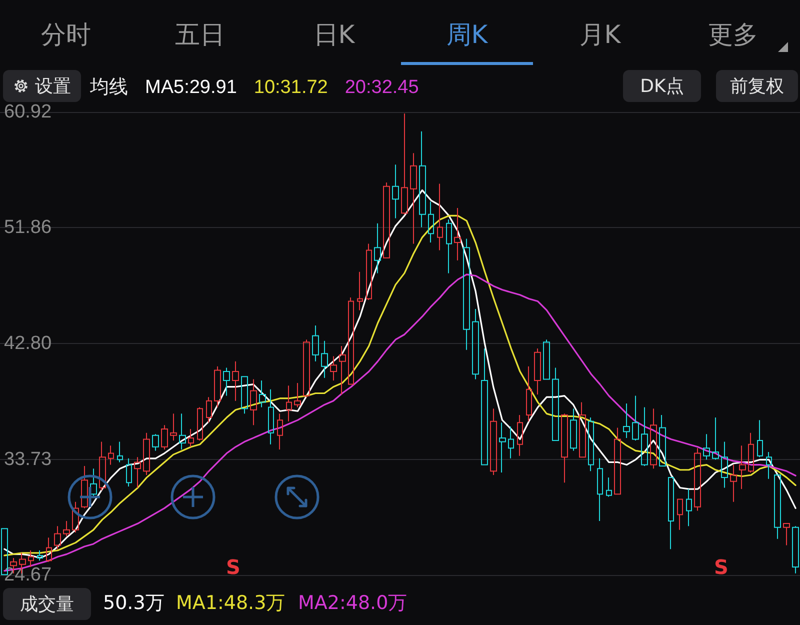 The height and width of the screenshot is (625, 800). Describe the element at coordinates (28, 459) in the screenshot. I see `y-tick-label: 33.73` at that location.